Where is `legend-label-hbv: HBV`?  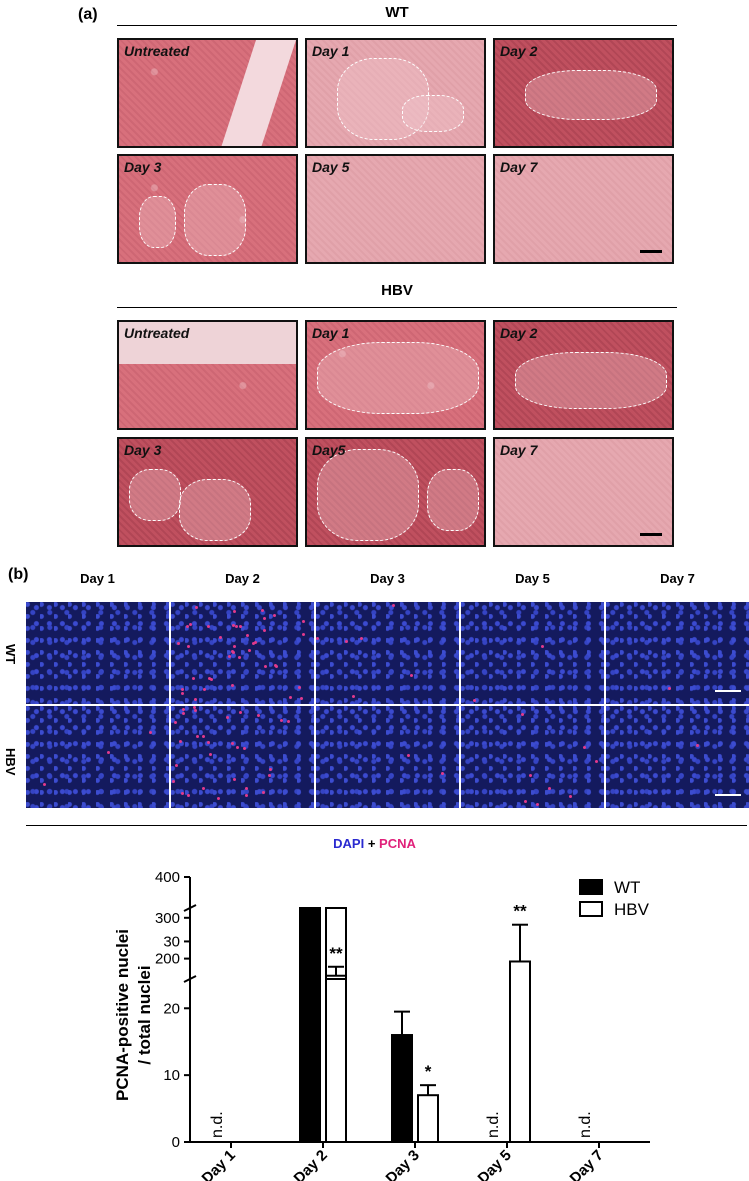 legend-label-hbv: HBV is located at coordinates (632, 909).